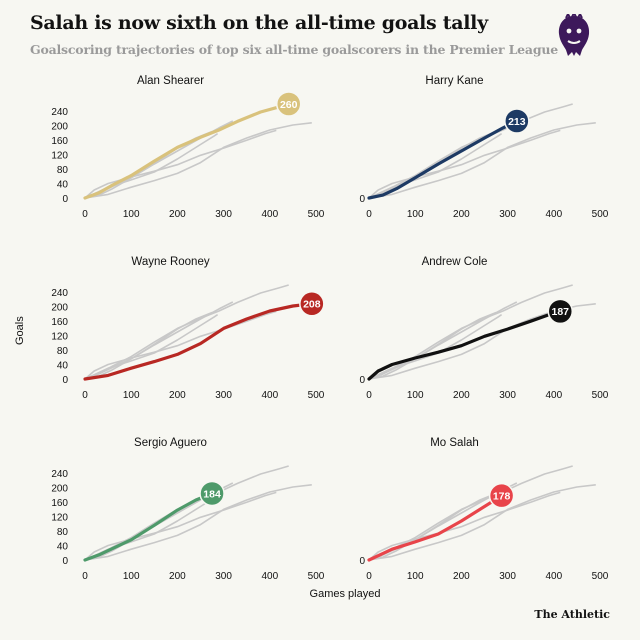 This screenshot has width=640, height=640. Describe the element at coordinates (455, 262) in the screenshot. I see `panel-title: Andrew Cole` at that location.